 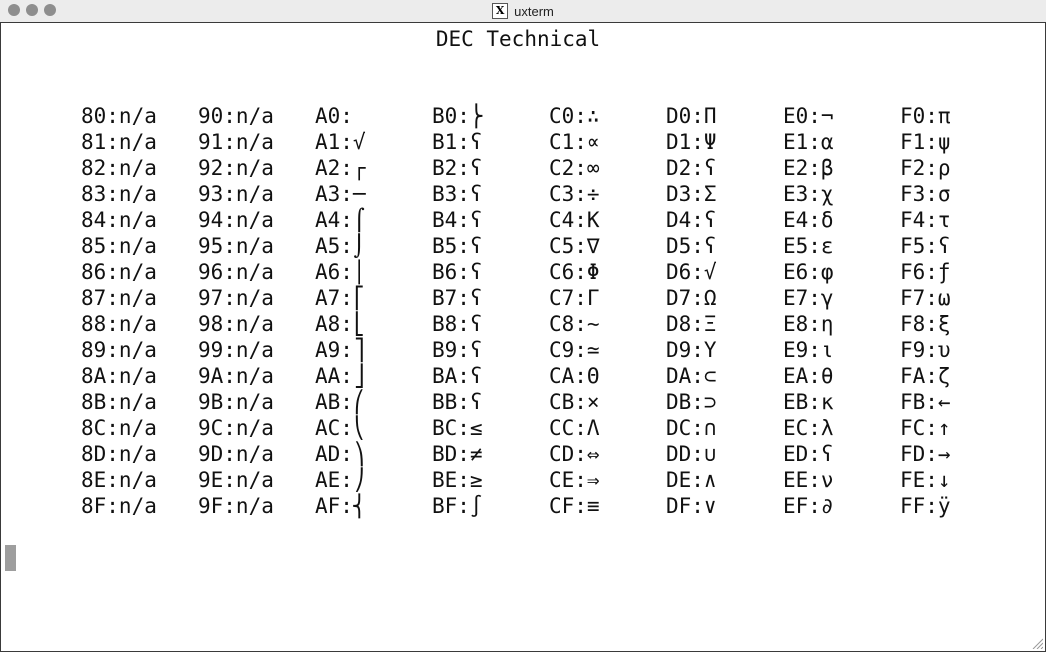 What do you see at coordinates (691, 376) in the screenshot?
I see `charset-cell: DA:⊂` at bounding box center [691, 376].